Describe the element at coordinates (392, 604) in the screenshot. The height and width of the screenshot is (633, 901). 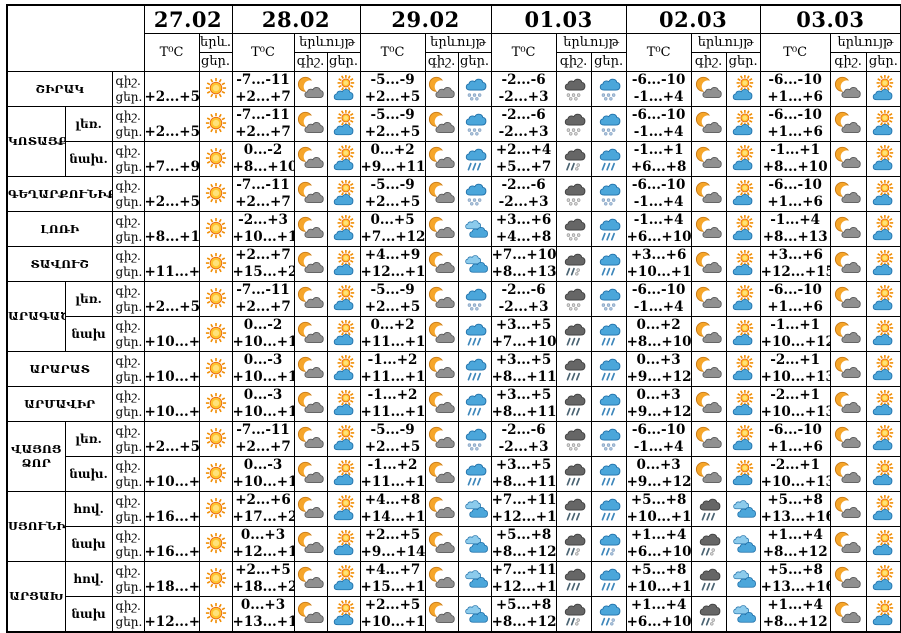
I see `night-temp: +2...+5` at that location.